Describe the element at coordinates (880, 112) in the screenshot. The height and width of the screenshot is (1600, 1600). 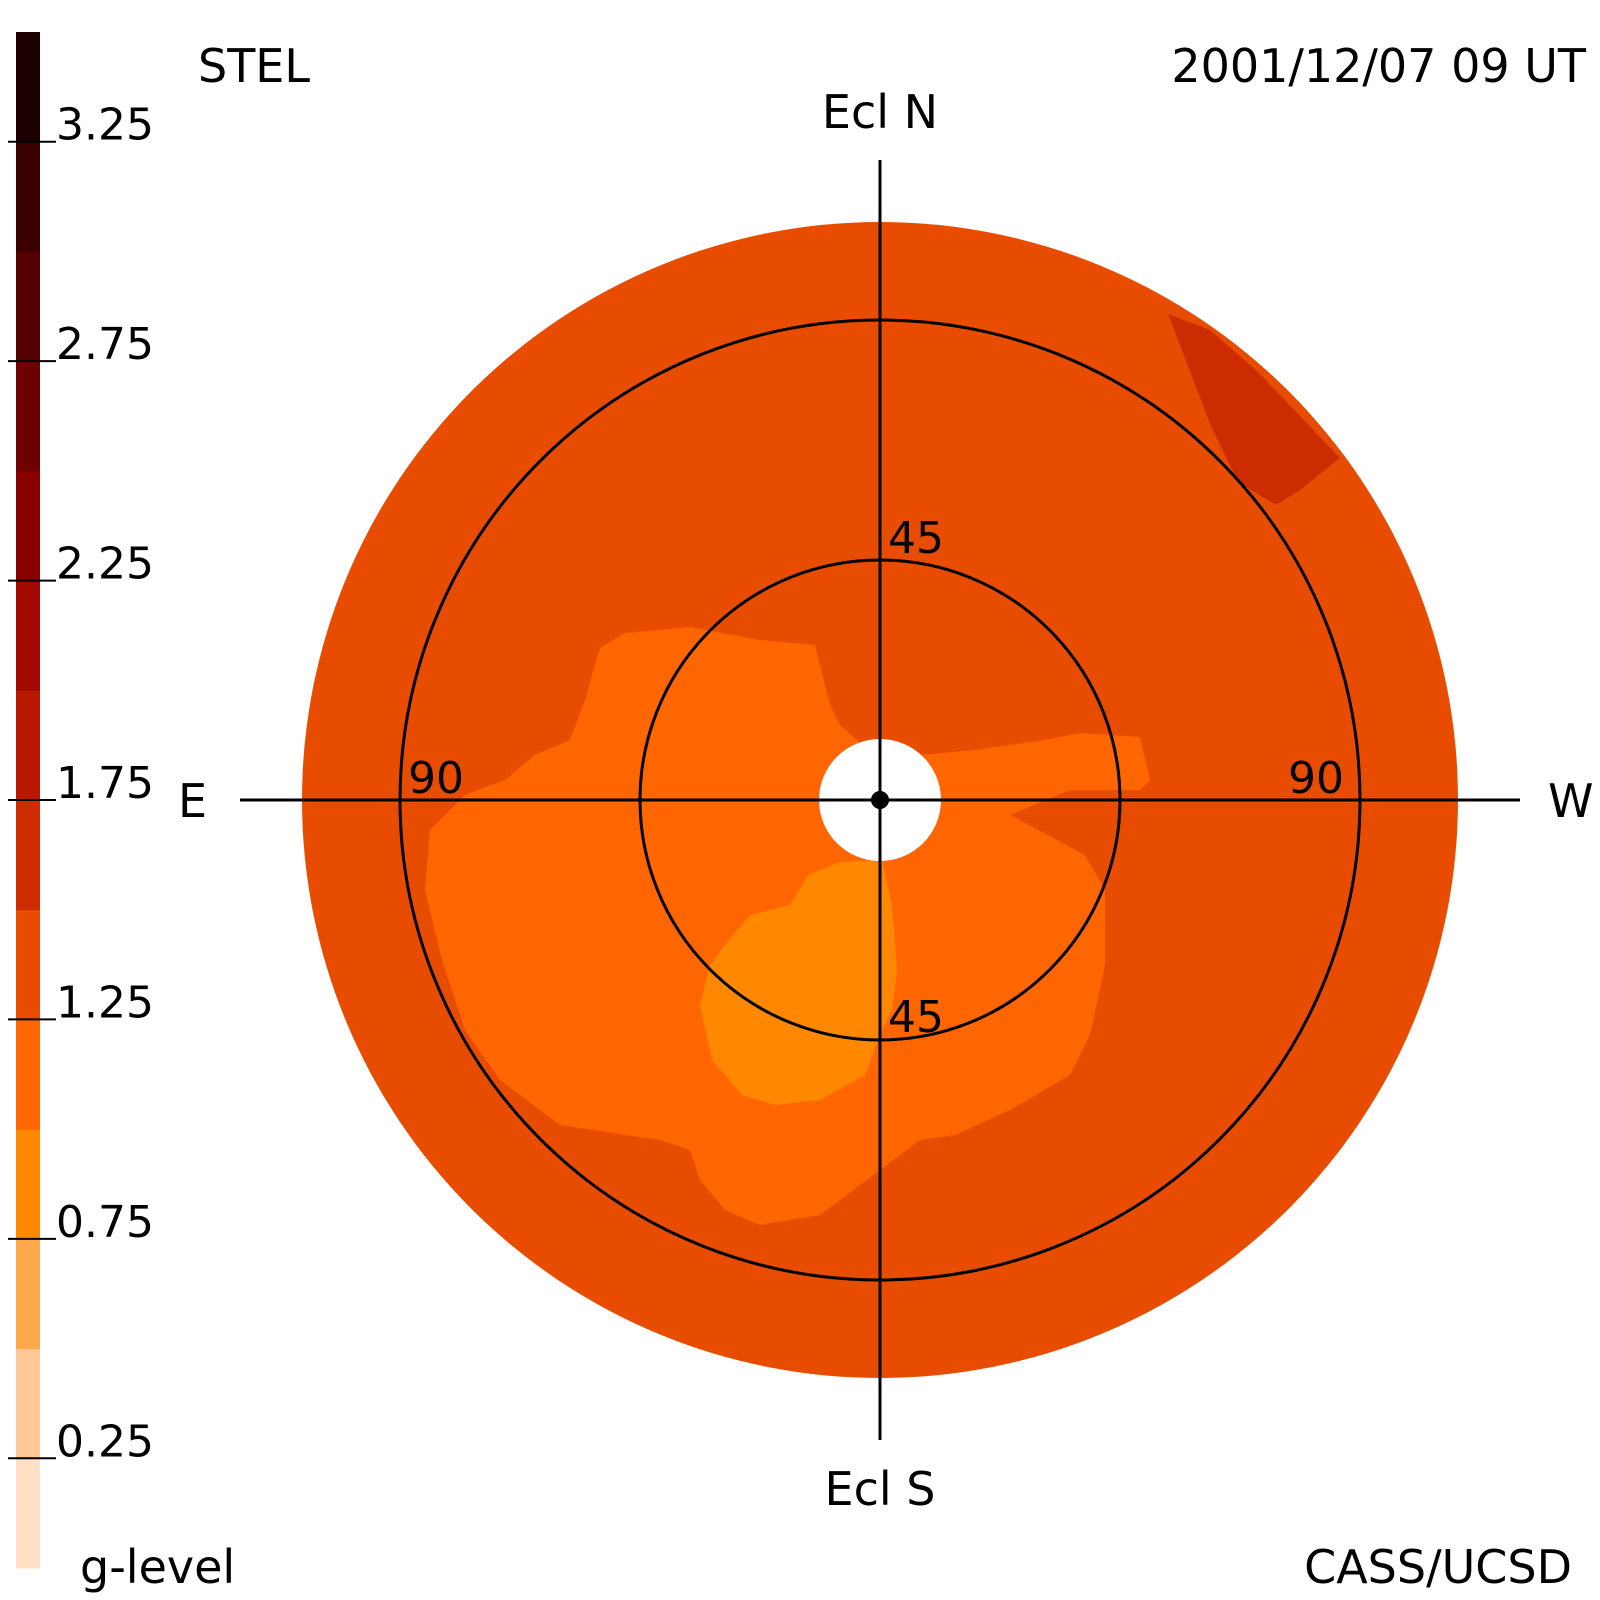
I see `direction-north: Ecl N` at that location.